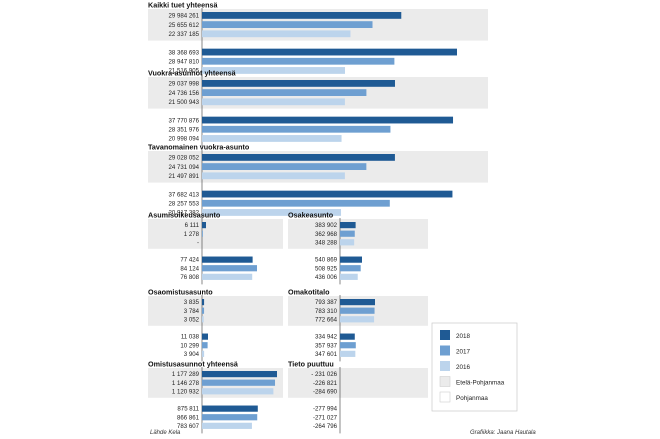  What do you see at coordinates (326, 354) in the screenshot?
I see `value-label: 347 601` at bounding box center [326, 354].